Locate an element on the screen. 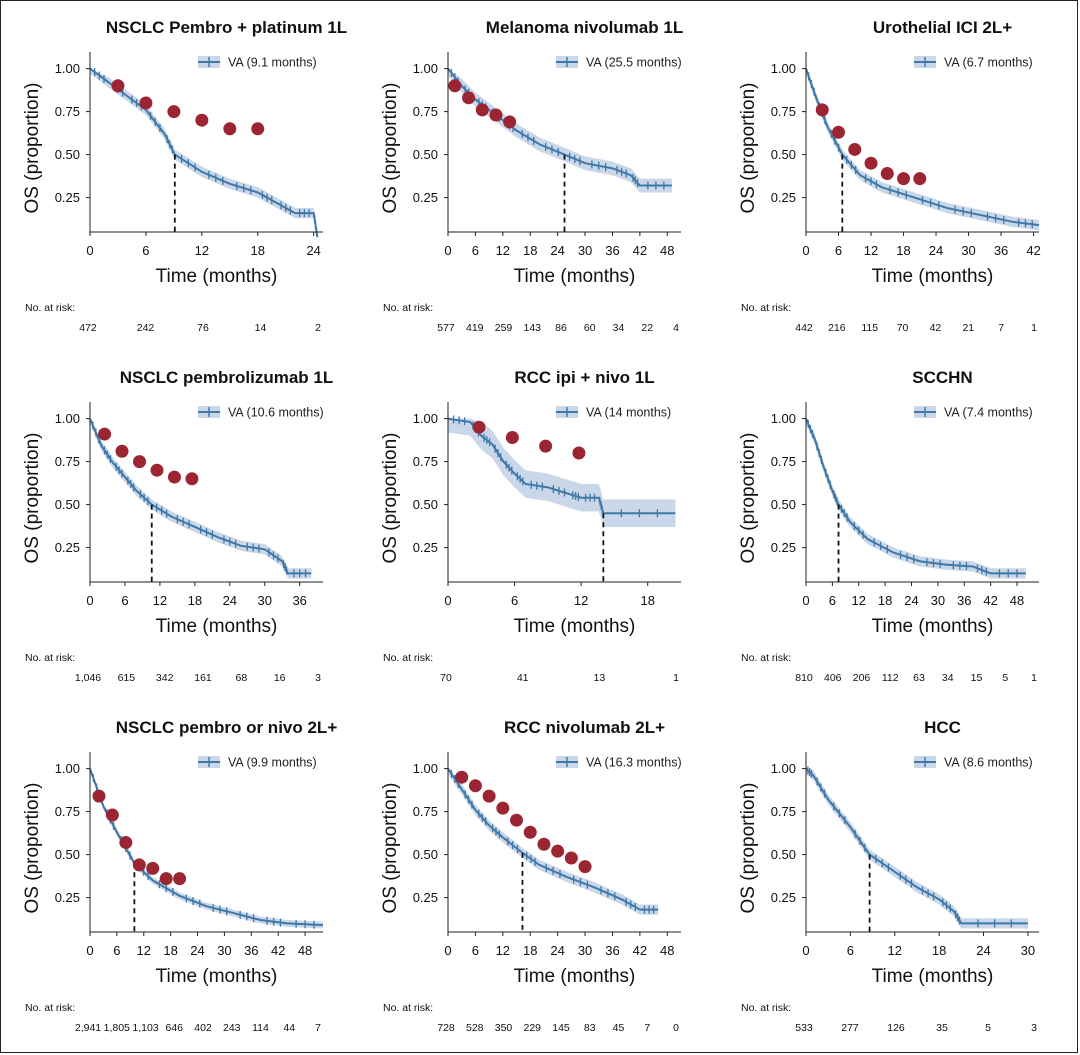 The width and height of the screenshot is (1080, 1055). risk-table-value: 34 is located at coordinates (948, 678).